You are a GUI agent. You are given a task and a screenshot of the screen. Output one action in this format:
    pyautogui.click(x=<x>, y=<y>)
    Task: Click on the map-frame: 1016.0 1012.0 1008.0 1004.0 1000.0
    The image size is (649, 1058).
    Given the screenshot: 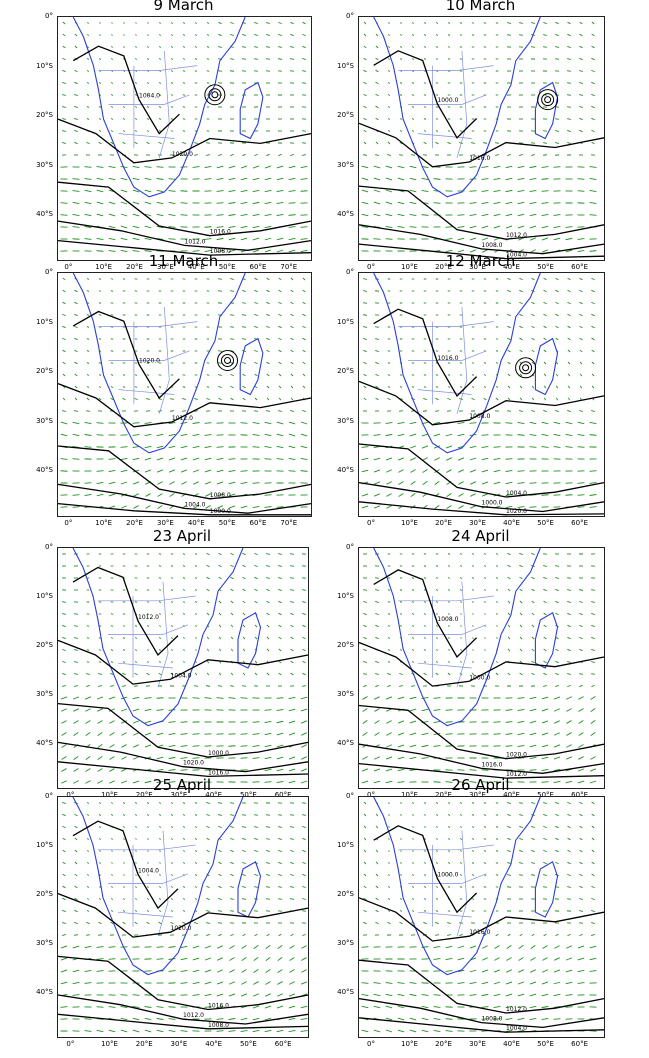 What is the action you would take?
    pyautogui.click(x=481, y=917)
    